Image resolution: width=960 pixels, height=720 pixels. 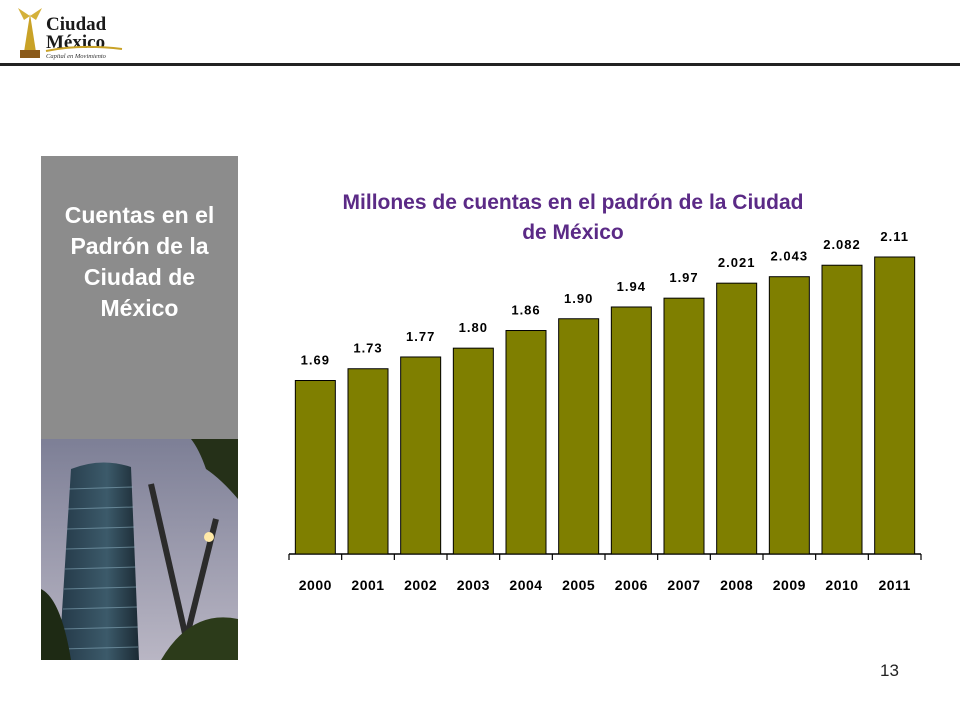 What do you see at coordinates (420, 336) in the screenshot?
I see `data-label-2002: 1.77` at bounding box center [420, 336].